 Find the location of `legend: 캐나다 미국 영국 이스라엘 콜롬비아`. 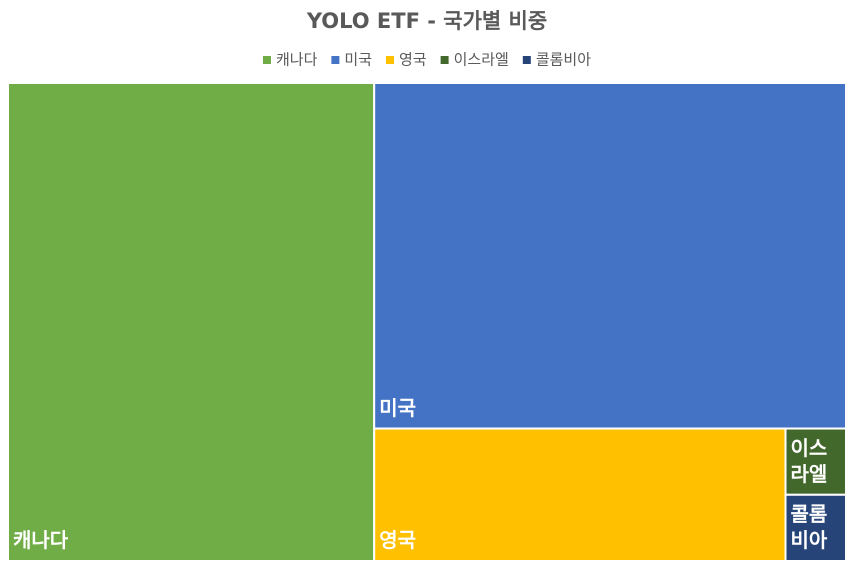

legend: 캐나다 미국 영국 이스라엘 콜롬비아 is located at coordinates (426, 60).